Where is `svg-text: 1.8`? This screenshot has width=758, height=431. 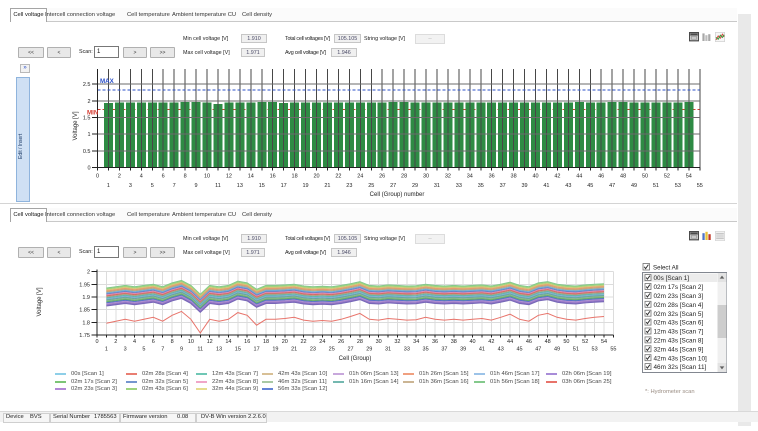
svg-text: 1.8 is located at coordinates (86, 323).